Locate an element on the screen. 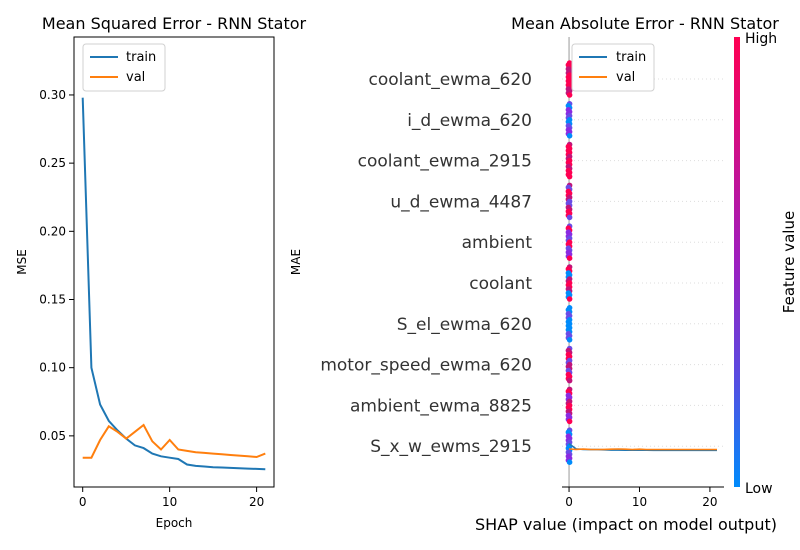  feature-label: coolant is located at coordinates (500, 284).